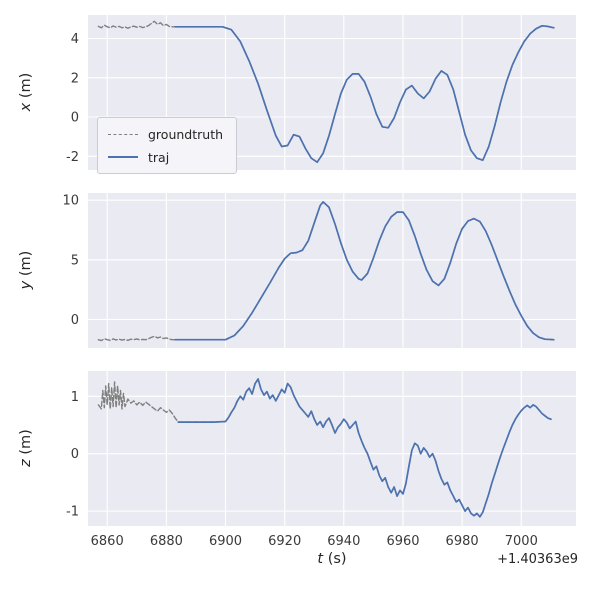 The image size is (600, 600). Describe the element at coordinates (26, 106) in the screenshot. I see `ylabel-variable: x` at that location.